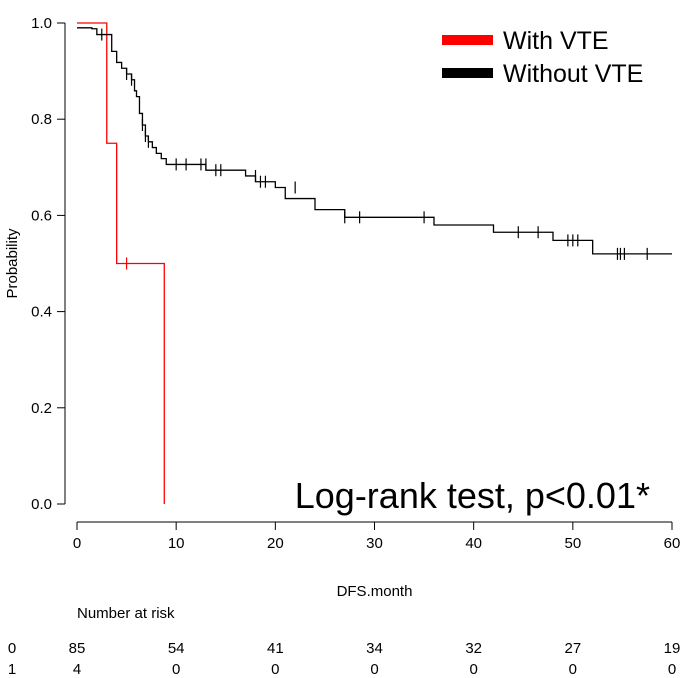 This screenshot has width=685, height=678. Describe the element at coordinates (77, 543) in the screenshot. I see `x-tick-label: 0` at that location.